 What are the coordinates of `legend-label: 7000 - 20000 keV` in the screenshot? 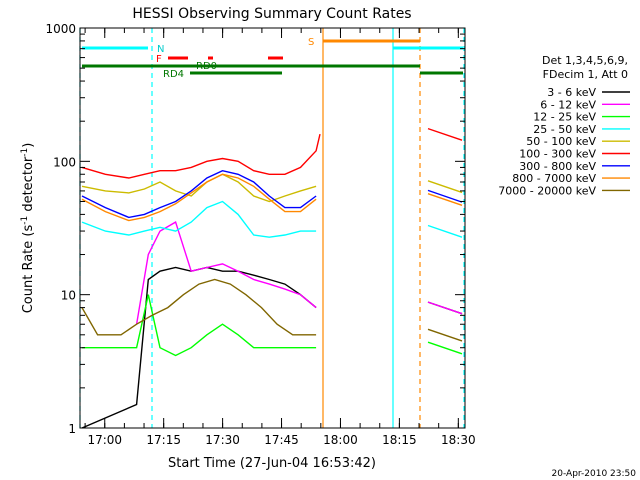 It's located at (547, 190).